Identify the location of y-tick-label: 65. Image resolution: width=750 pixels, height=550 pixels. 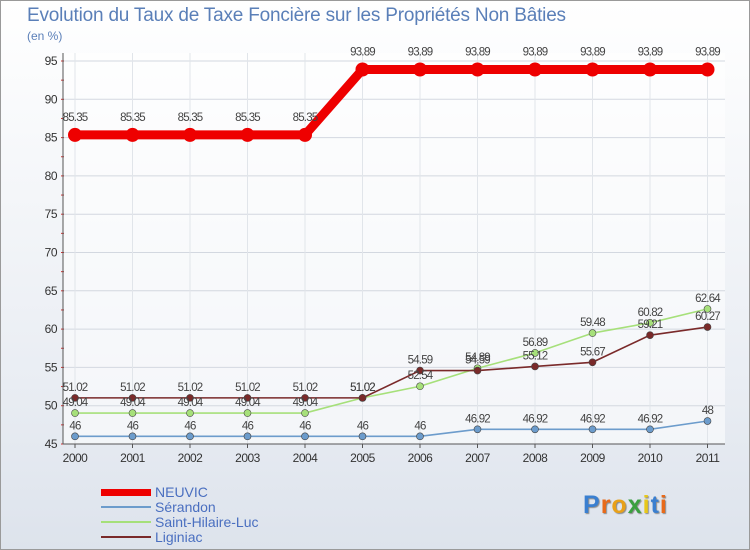
(51, 291).